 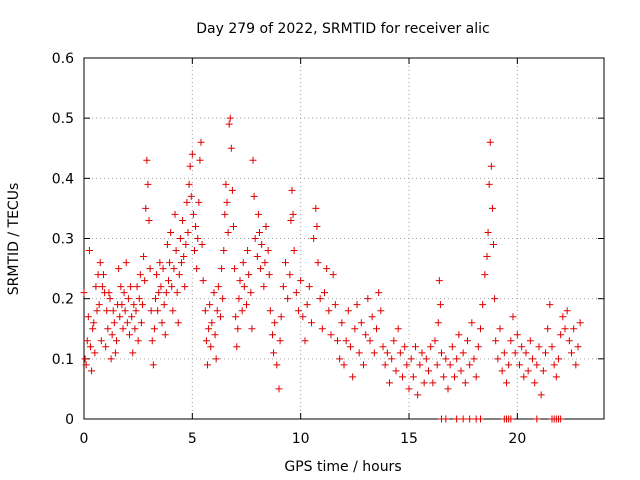 I want to click on y-tick-label: 0.1, so click(x=63, y=360).